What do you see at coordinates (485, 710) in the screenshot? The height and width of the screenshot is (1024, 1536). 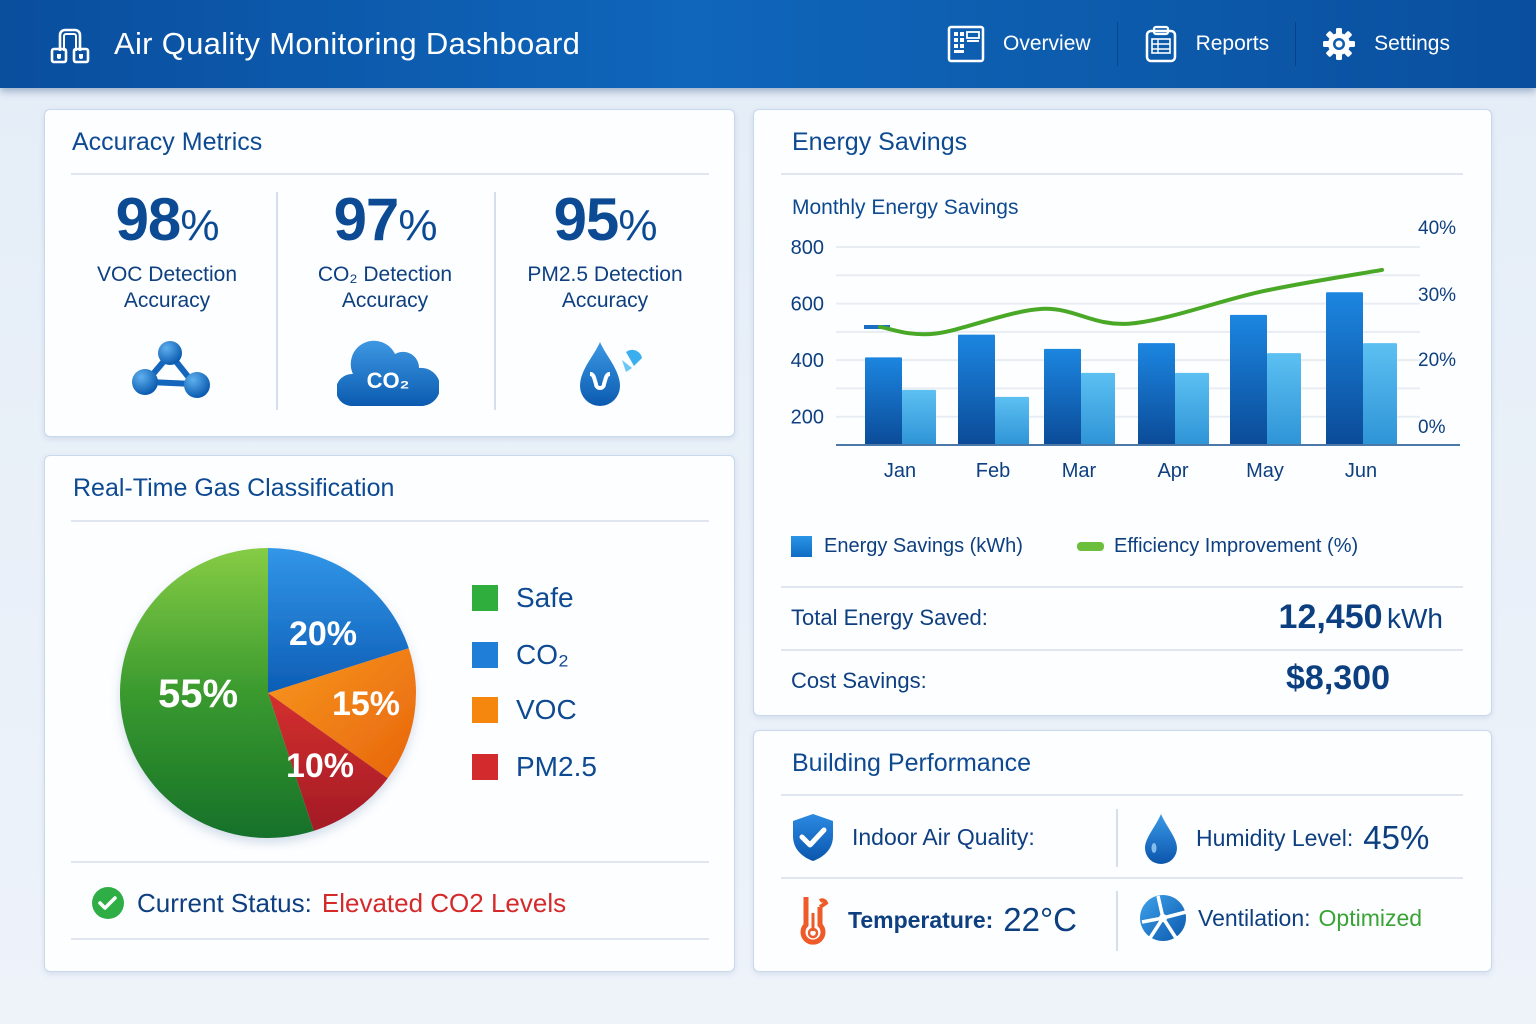 I see `legend-swatch-voc` at bounding box center [485, 710].